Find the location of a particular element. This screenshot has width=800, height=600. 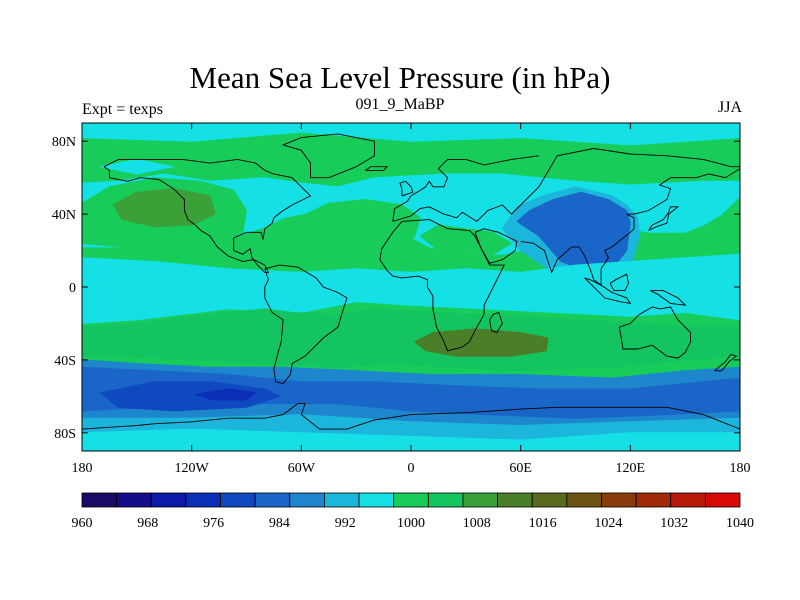

y-tick-label-0: 80N is located at coordinates (64, 142).